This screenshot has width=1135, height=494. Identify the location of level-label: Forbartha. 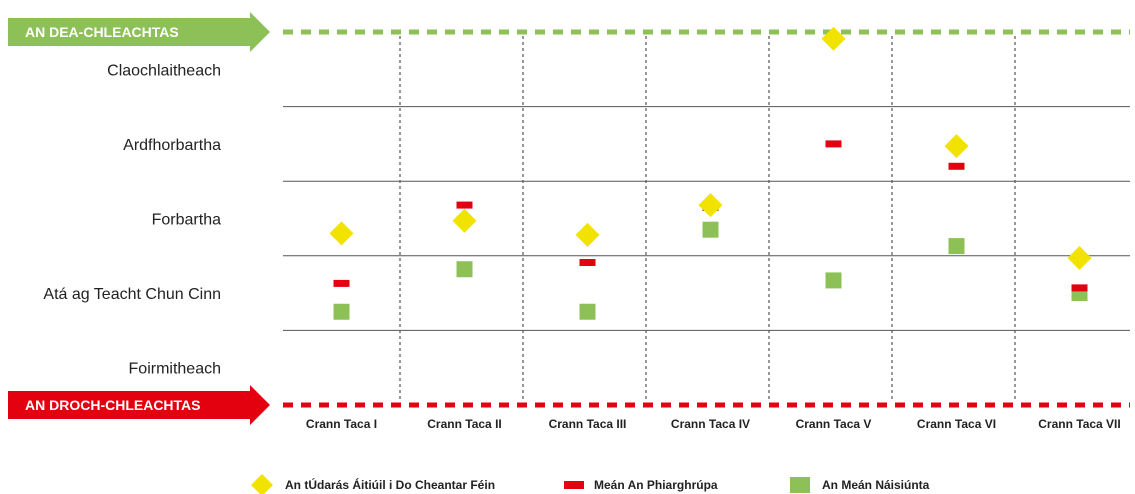
(186, 220).